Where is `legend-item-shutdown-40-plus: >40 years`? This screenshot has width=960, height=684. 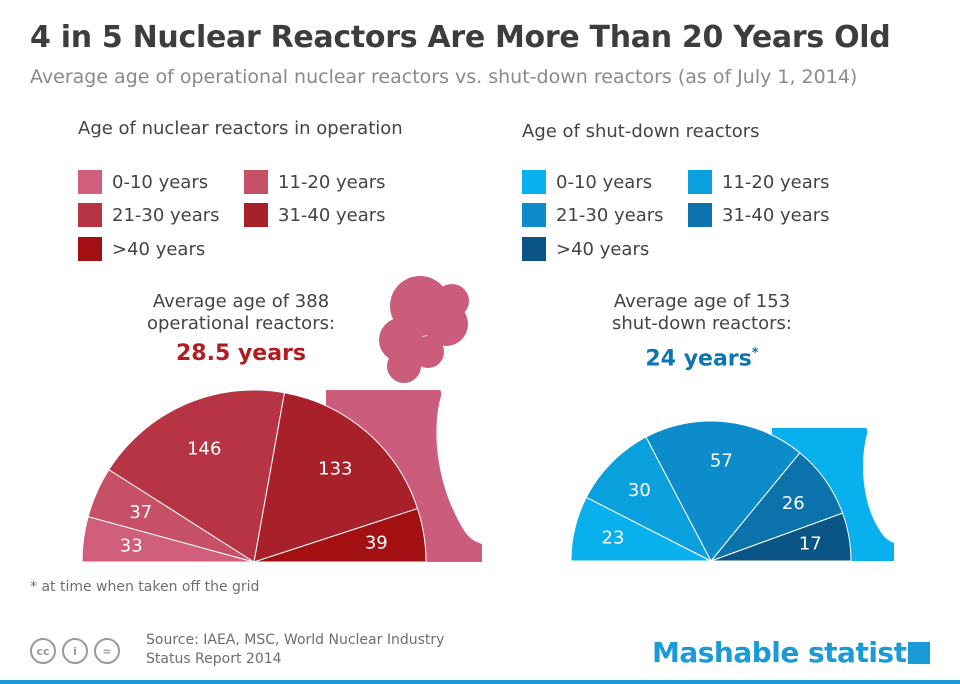 legend-item-shutdown-40-plus: >40 years is located at coordinates (585, 249).